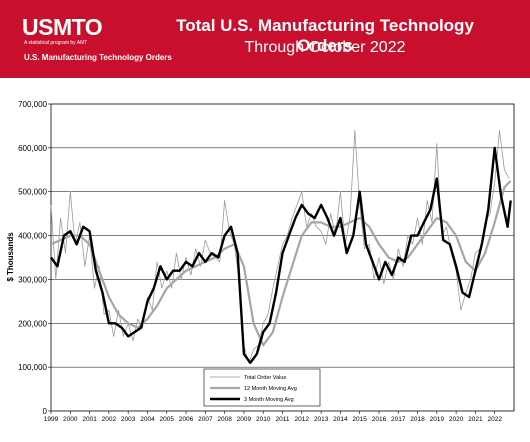  I want to click on y-tick-label: 0, so click(45, 411).